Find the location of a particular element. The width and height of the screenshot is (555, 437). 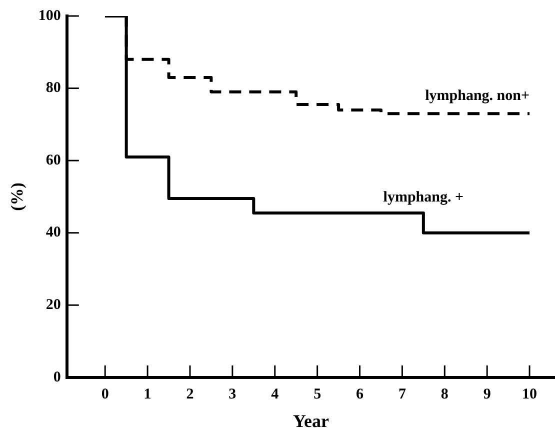

y-tick-label: 80 is located at coordinates (53, 88).